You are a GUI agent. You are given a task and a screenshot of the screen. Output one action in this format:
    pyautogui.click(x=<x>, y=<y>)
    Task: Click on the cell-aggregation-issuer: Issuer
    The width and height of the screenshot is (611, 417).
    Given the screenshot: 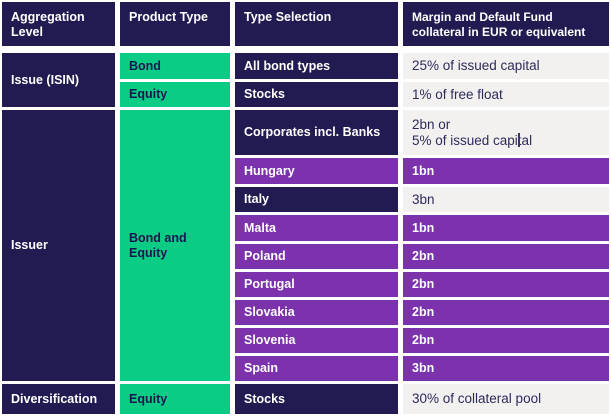 What is the action you would take?
    pyautogui.click(x=58, y=245)
    